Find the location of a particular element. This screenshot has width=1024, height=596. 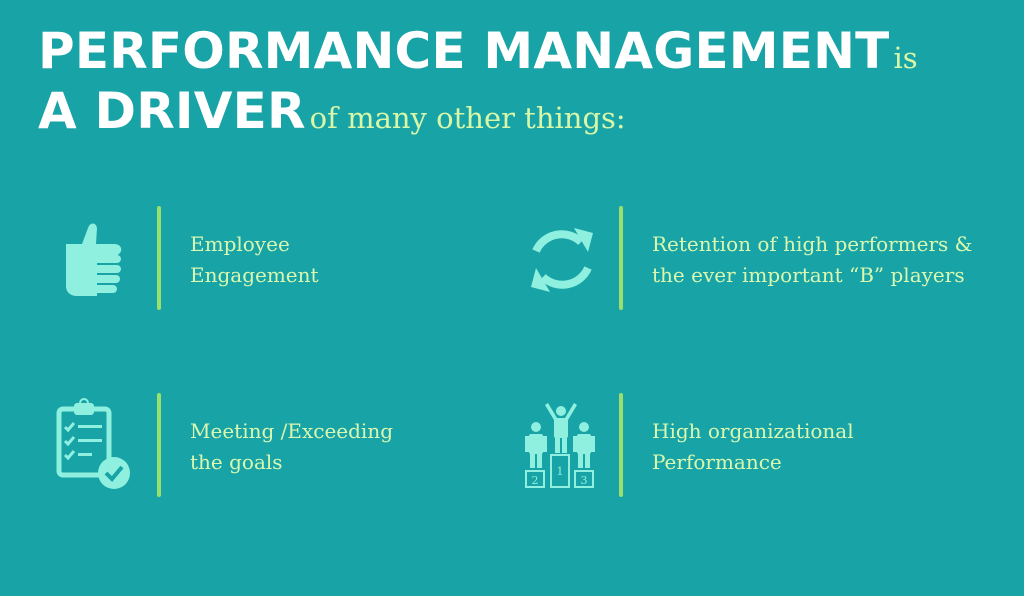

driver-item-employee-engagement: Employee Engagement is located at coordinates (260, 261).